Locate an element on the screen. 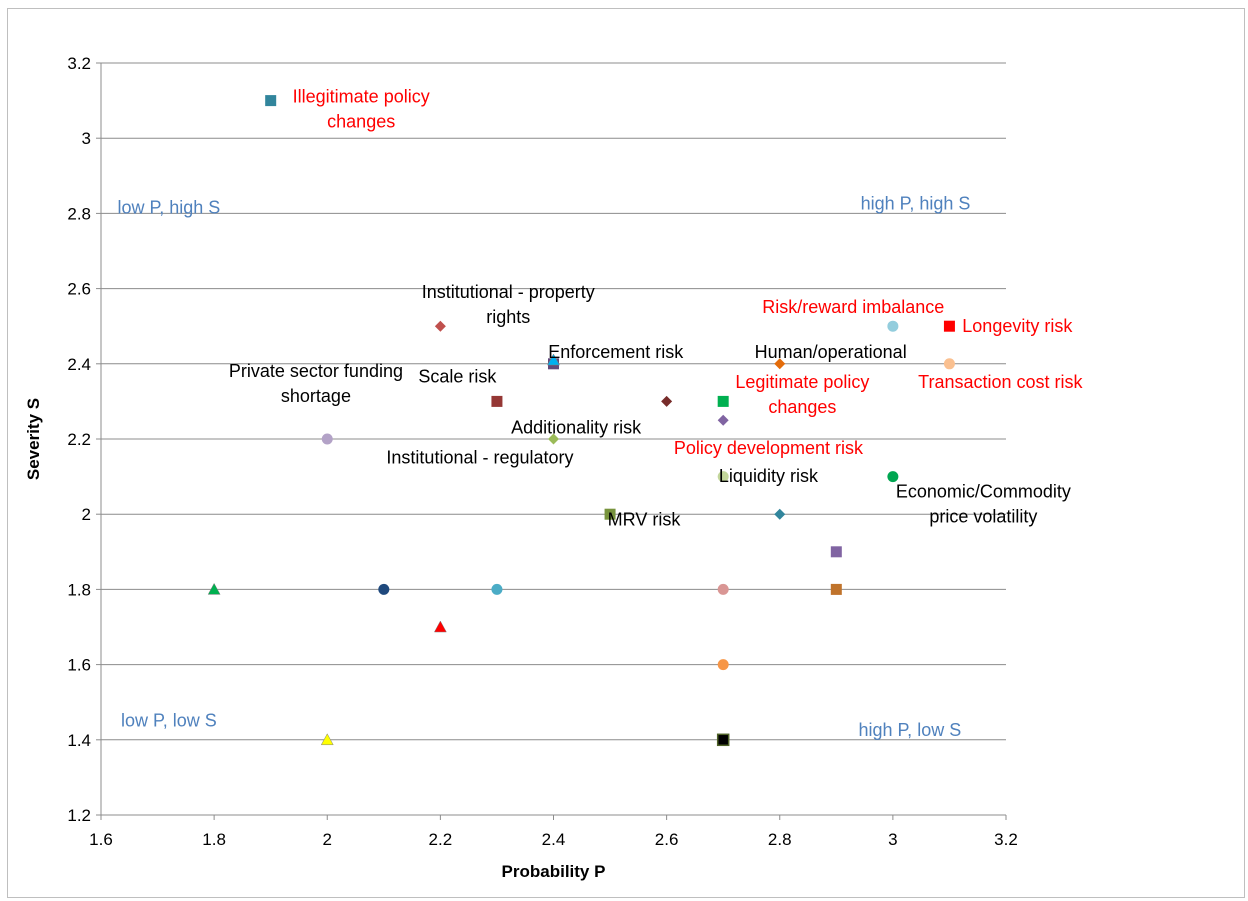 This screenshot has width=1248, height=901. annotation-line: Policy development risk is located at coordinates (769, 448).